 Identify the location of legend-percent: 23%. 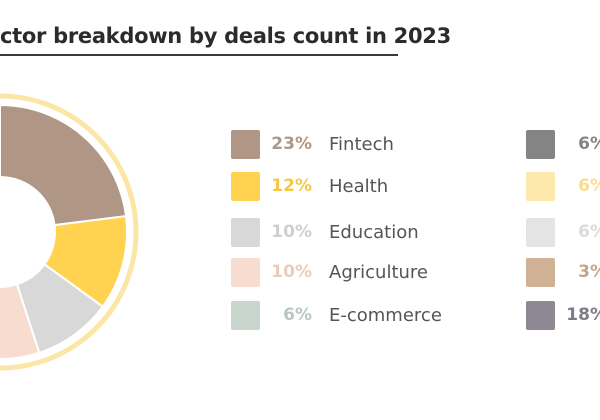
(291, 144).